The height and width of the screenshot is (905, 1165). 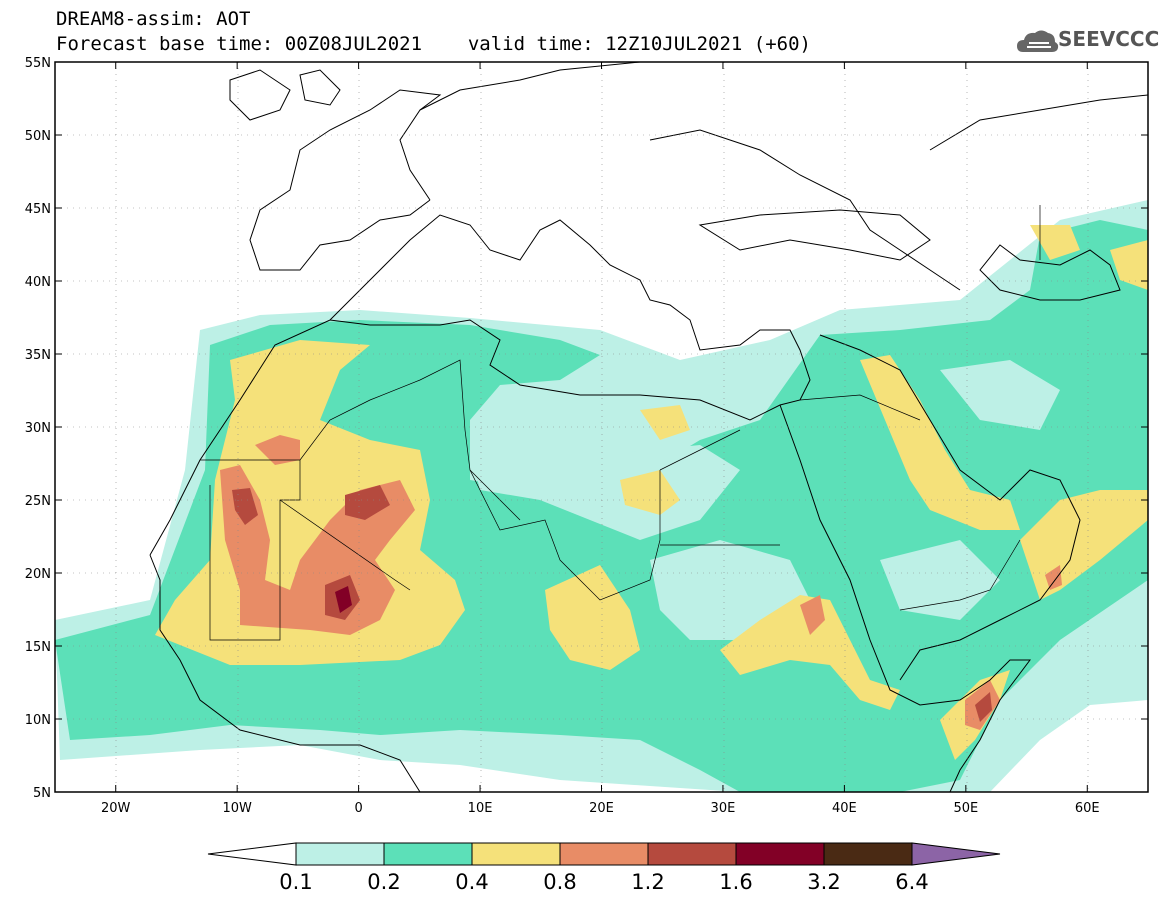 What do you see at coordinates (723, 808) in the screenshot?
I see `lon-tick-label: 30E` at bounding box center [723, 808].